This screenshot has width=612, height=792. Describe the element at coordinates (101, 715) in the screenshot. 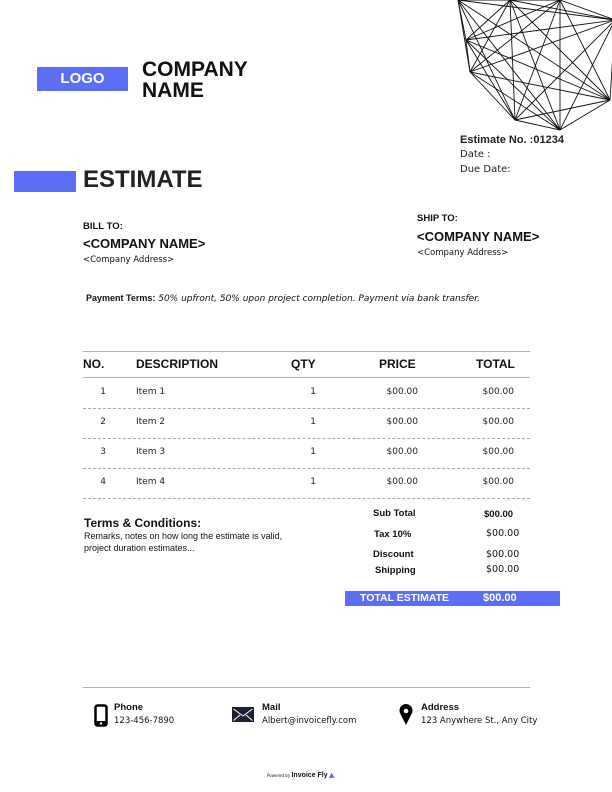

I see `phone-icon` at that location.